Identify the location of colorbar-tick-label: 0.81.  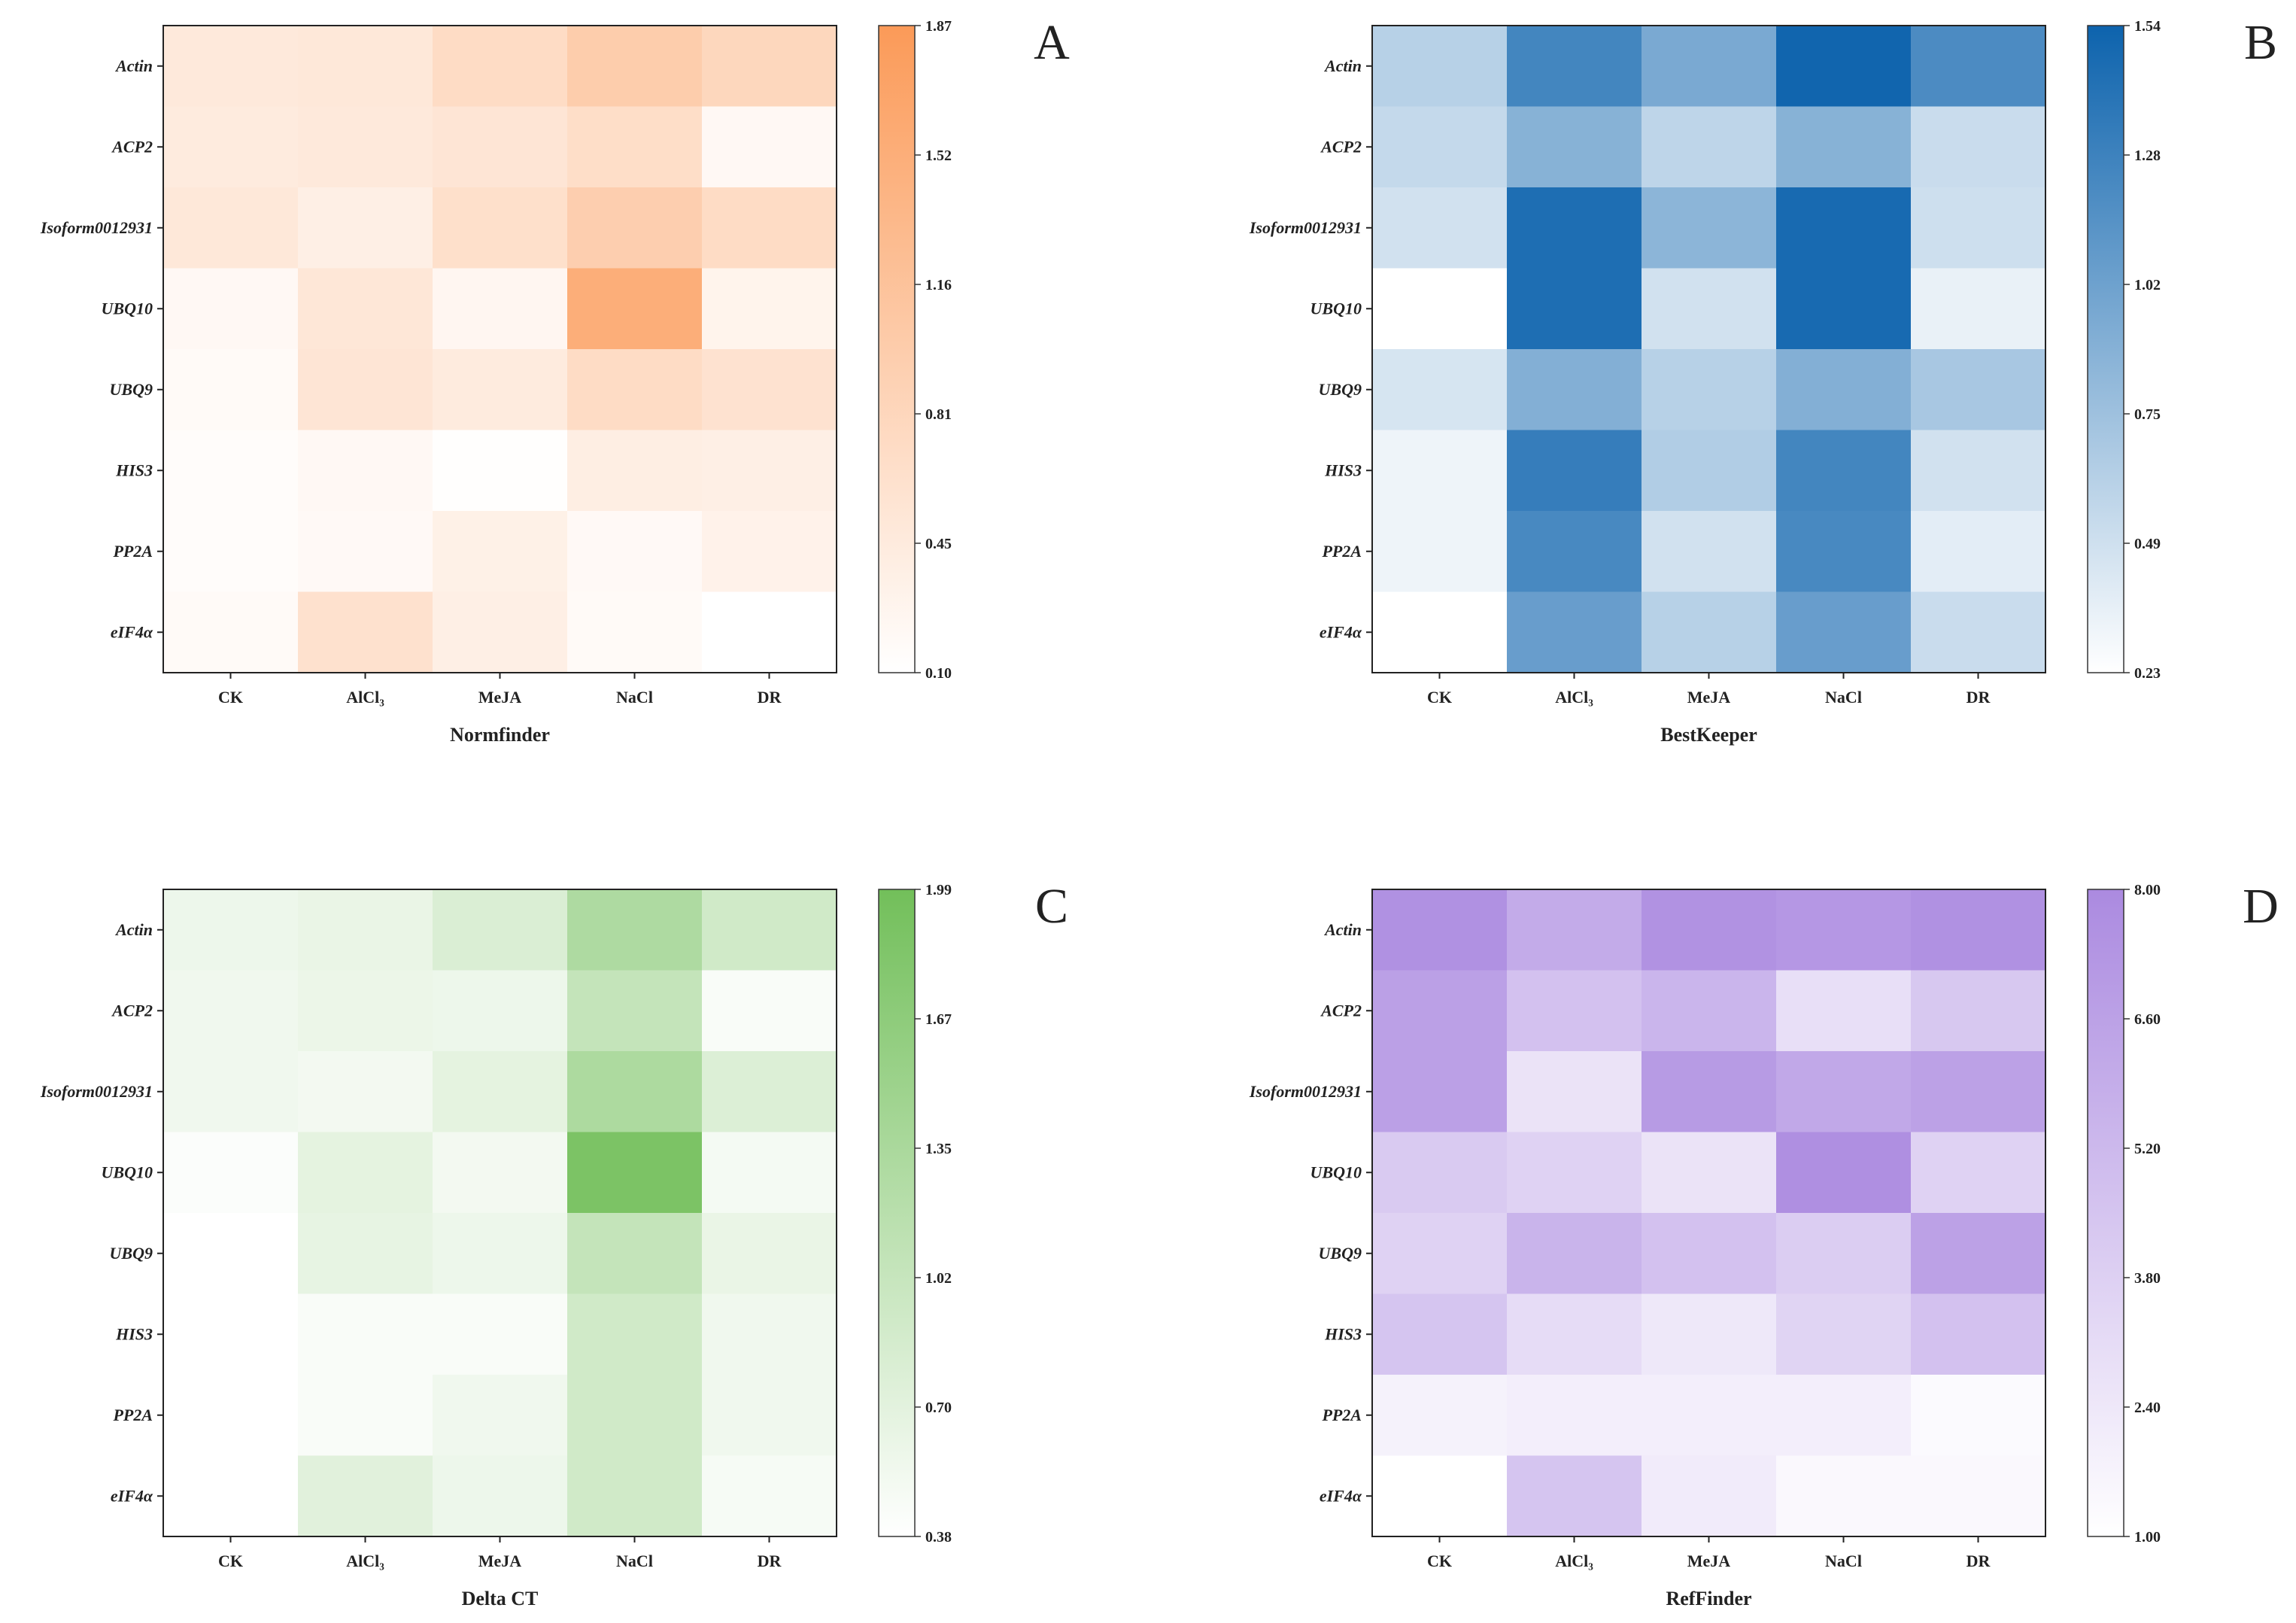
(938, 414).